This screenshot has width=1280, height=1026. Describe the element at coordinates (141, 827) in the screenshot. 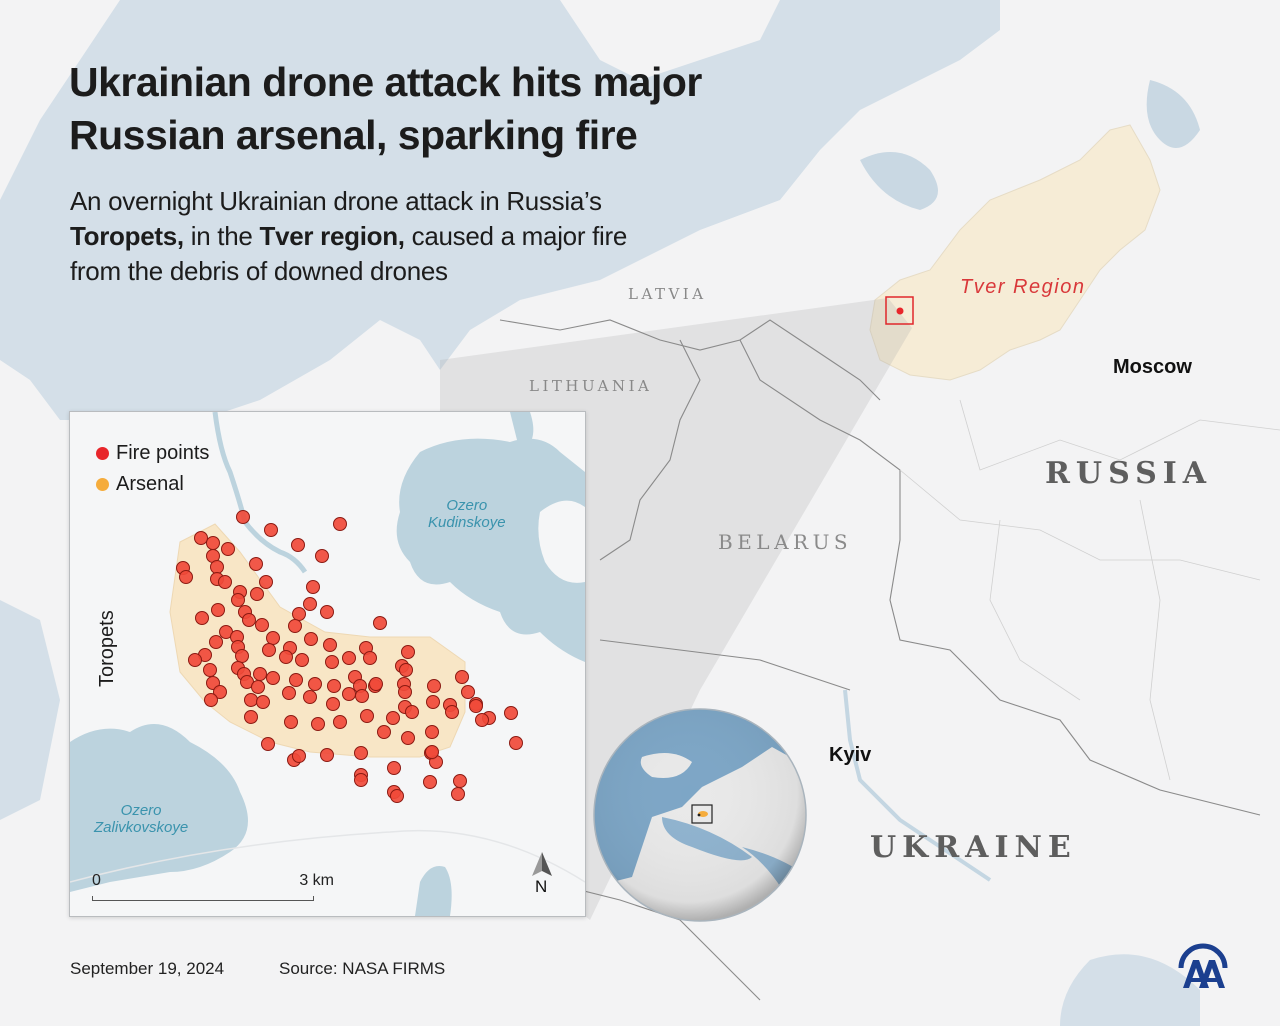

I see `lake-label-line: Zalivkovskoye` at that location.